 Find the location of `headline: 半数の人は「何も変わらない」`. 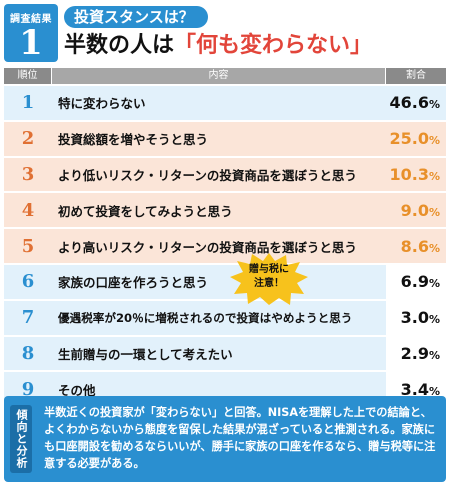

headline: 半数の人は「何も変わらない」 is located at coordinates (218, 46).